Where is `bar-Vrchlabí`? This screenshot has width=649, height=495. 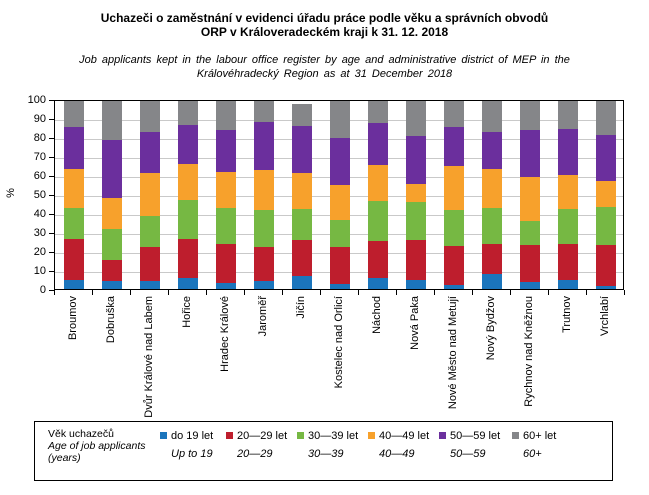 bar-Vrchlabí is located at coordinates (606, 195).